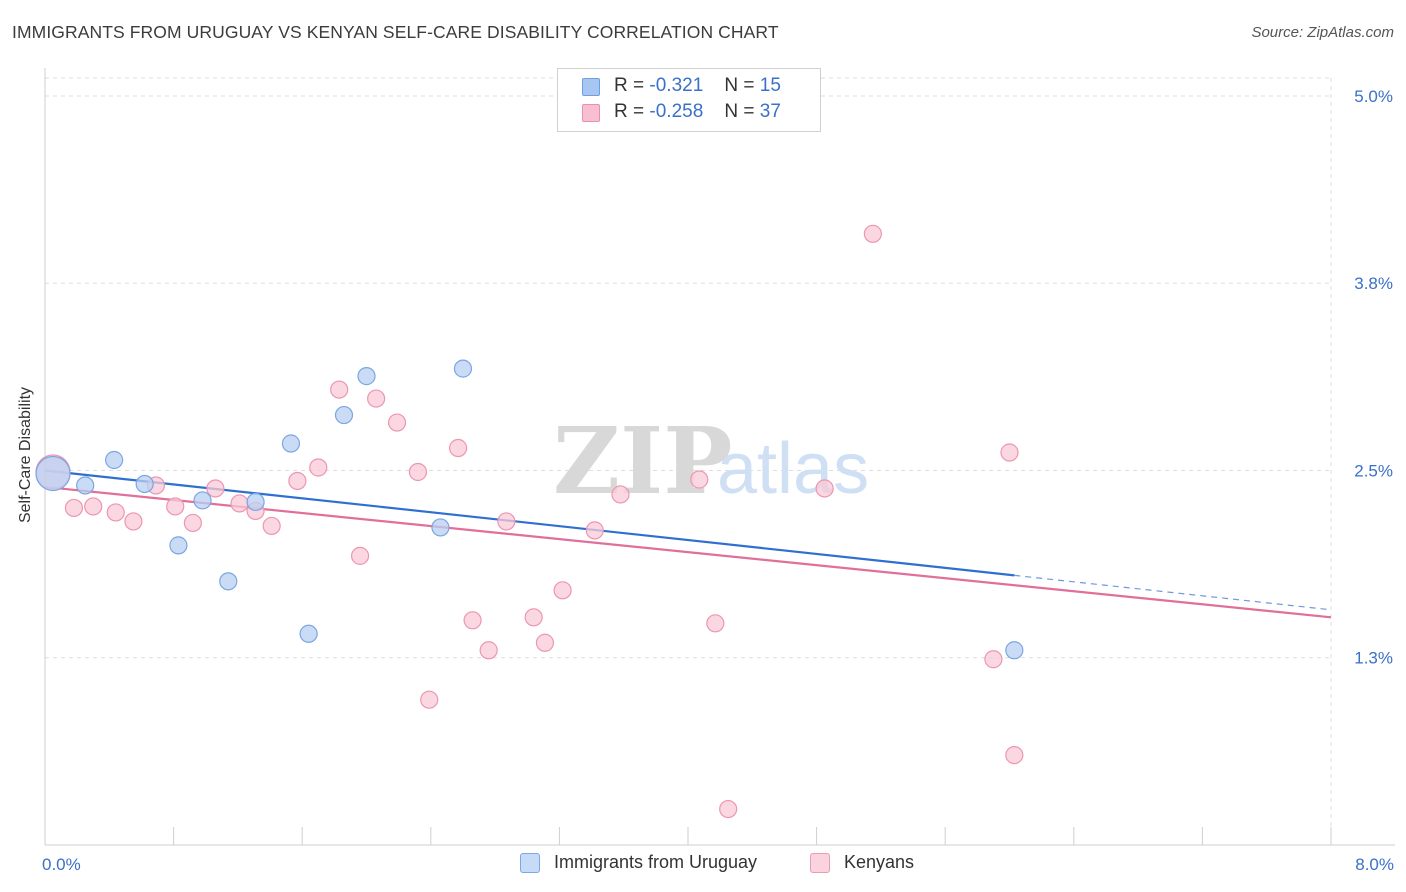  What do you see at coordinates (879, 862) in the screenshot?
I see `series-legend-label-kenyans: Kenyans` at bounding box center [879, 862].